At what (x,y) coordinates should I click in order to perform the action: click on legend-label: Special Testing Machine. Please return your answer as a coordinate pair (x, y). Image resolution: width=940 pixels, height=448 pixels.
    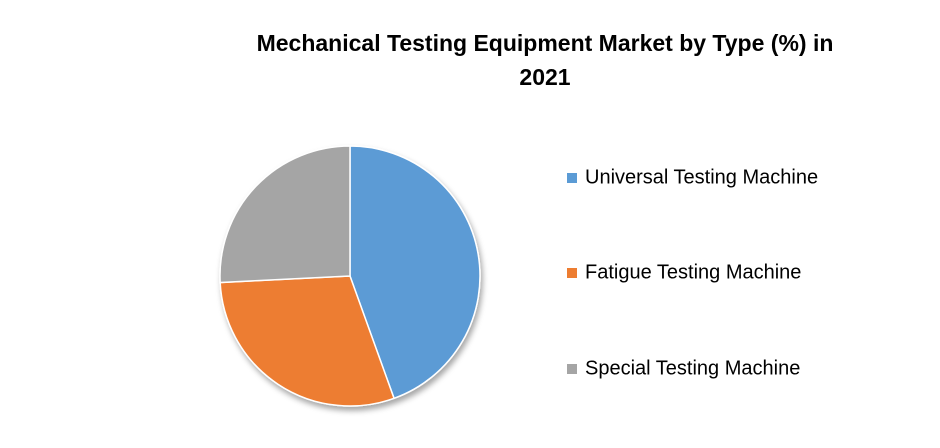
    Looking at the image, I should click on (692, 368).